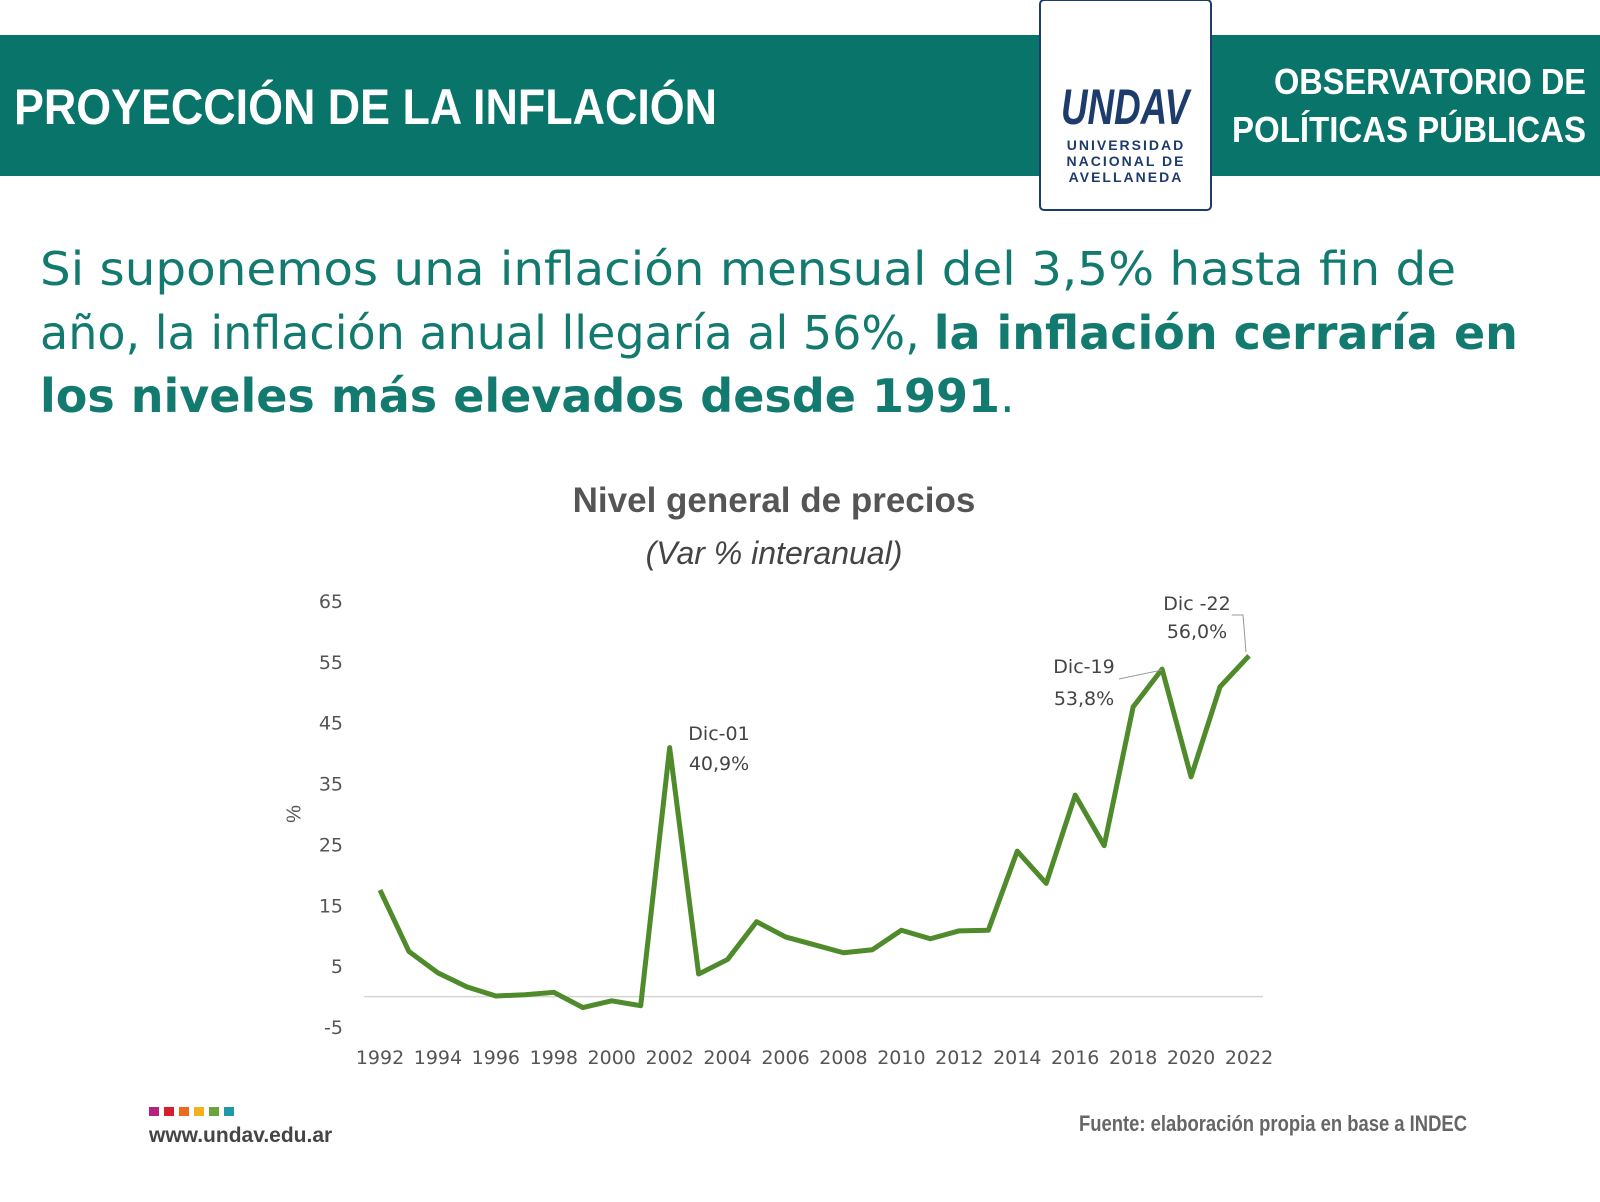 The width and height of the screenshot is (1600, 1202). What do you see at coordinates (496, 1058) in the screenshot?
I see `x-tick-label: 1996` at bounding box center [496, 1058].